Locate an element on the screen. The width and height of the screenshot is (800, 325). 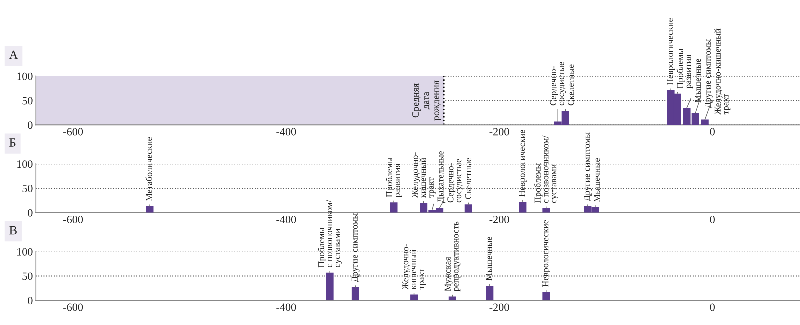
chart-title: Б is located at coordinates (13, 142).